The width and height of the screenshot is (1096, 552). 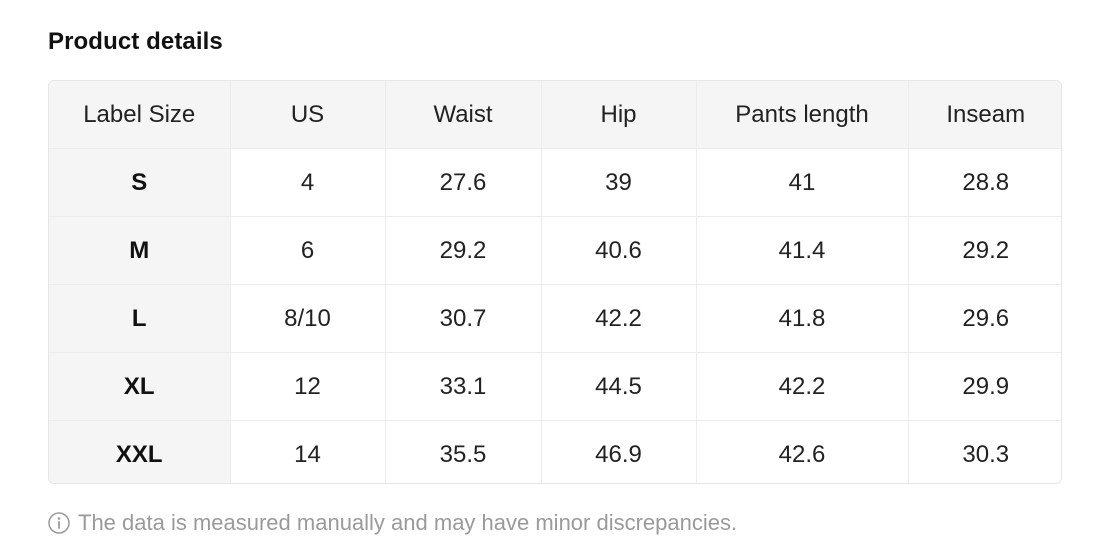 I want to click on waist-cell: 33.1, so click(x=463, y=386).